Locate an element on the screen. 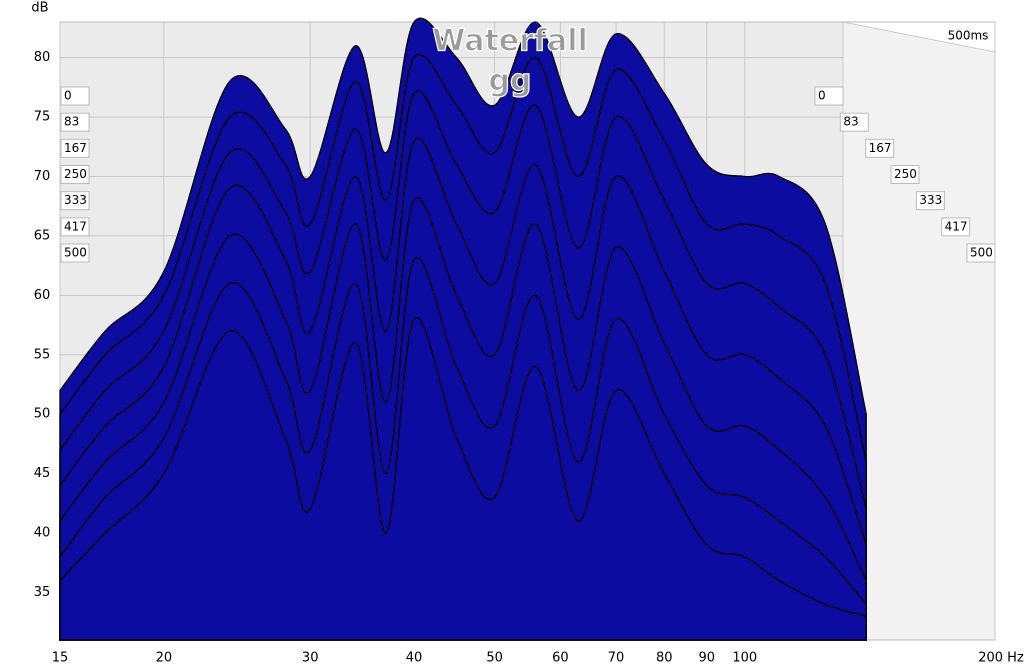 The height and width of the screenshot is (672, 1024). y-tick-label: 70 is located at coordinates (42, 176).